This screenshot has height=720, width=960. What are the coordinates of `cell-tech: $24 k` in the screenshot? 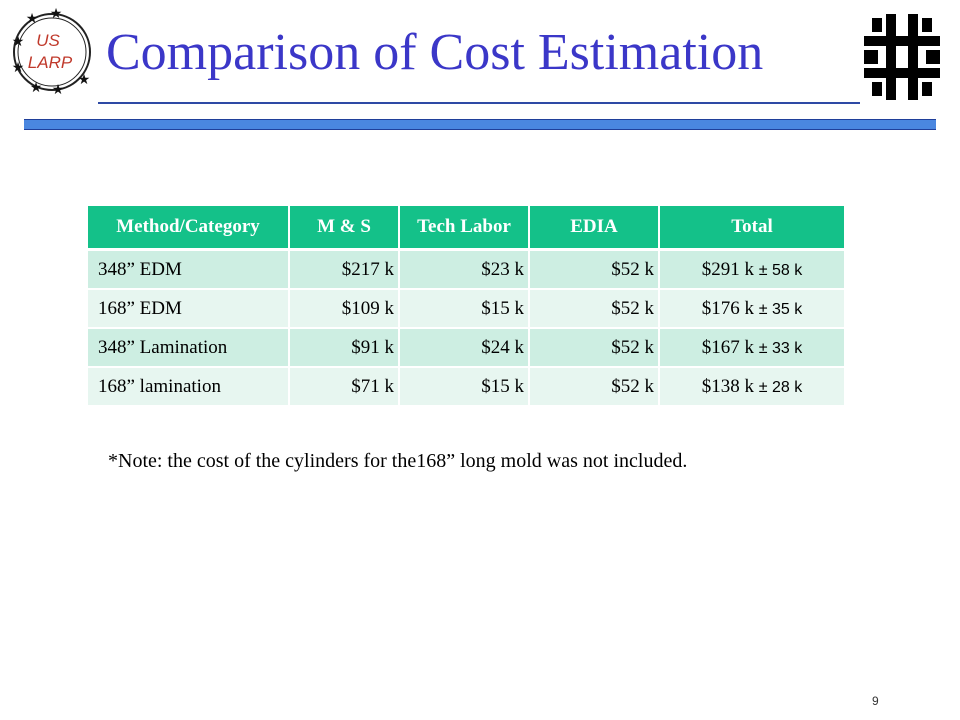 It's located at (465, 348).